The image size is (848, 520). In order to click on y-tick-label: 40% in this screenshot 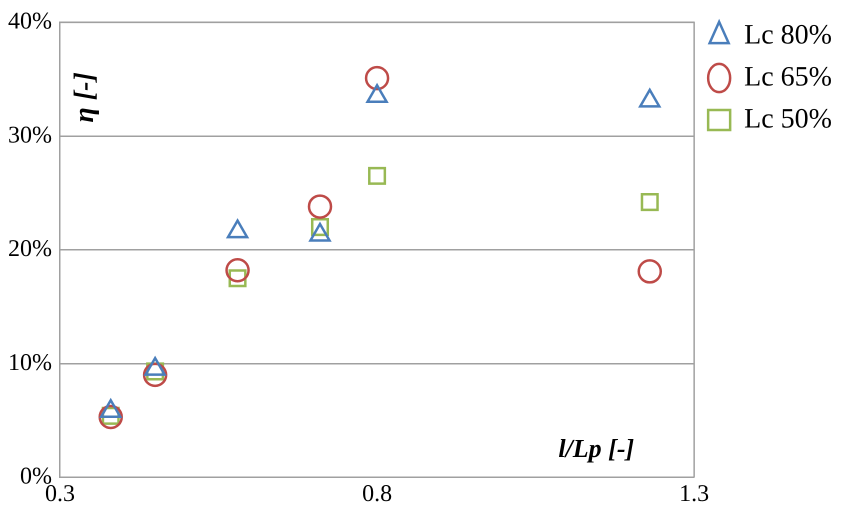, I will do `click(30, 21)`.